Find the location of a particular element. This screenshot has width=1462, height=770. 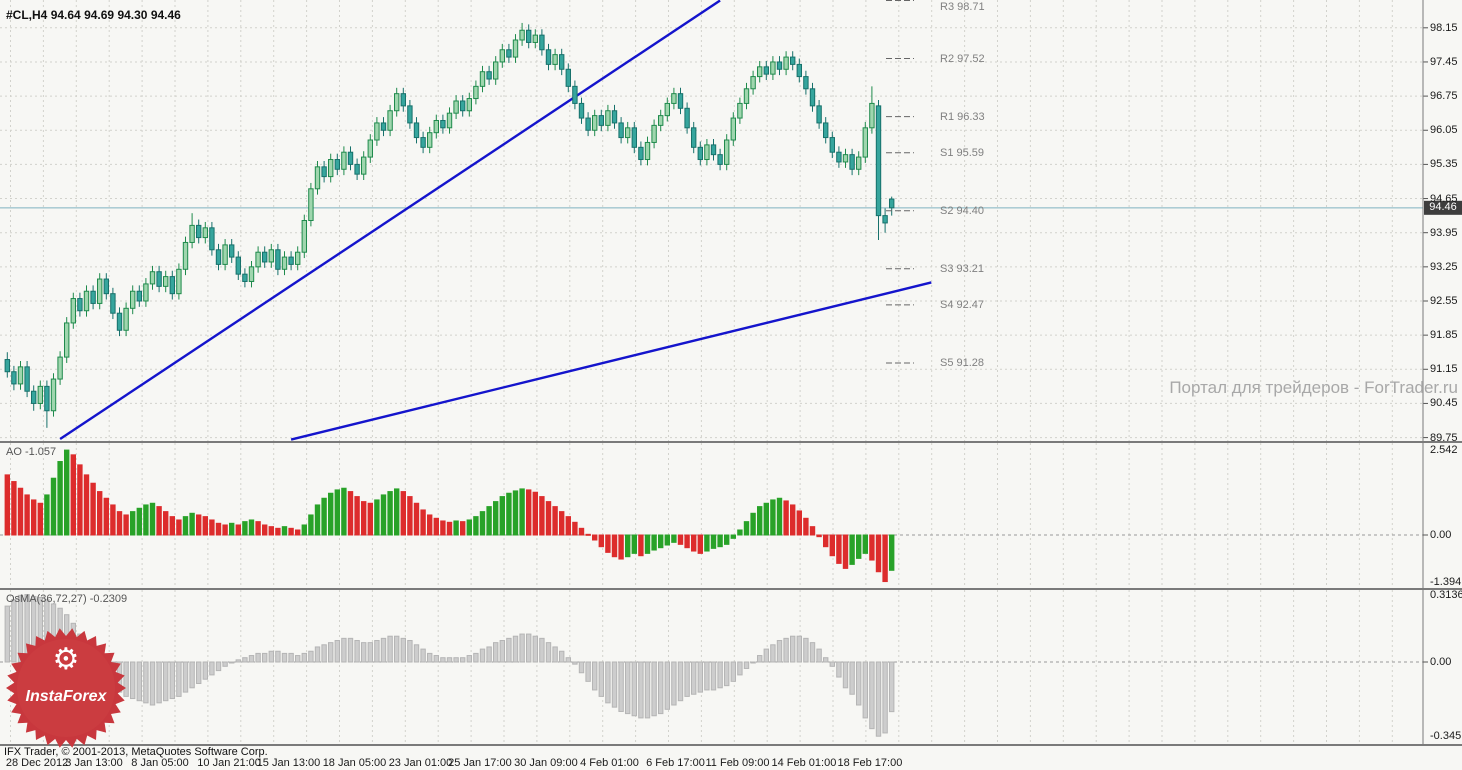

time-axis-label: 18 Jan 05:00 is located at coordinates (354, 763).